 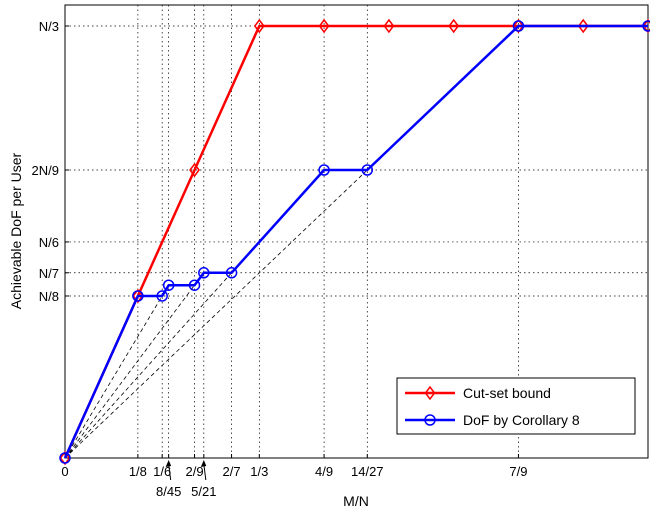 I want to click on x-tick-label: 0, so click(x=64, y=471).